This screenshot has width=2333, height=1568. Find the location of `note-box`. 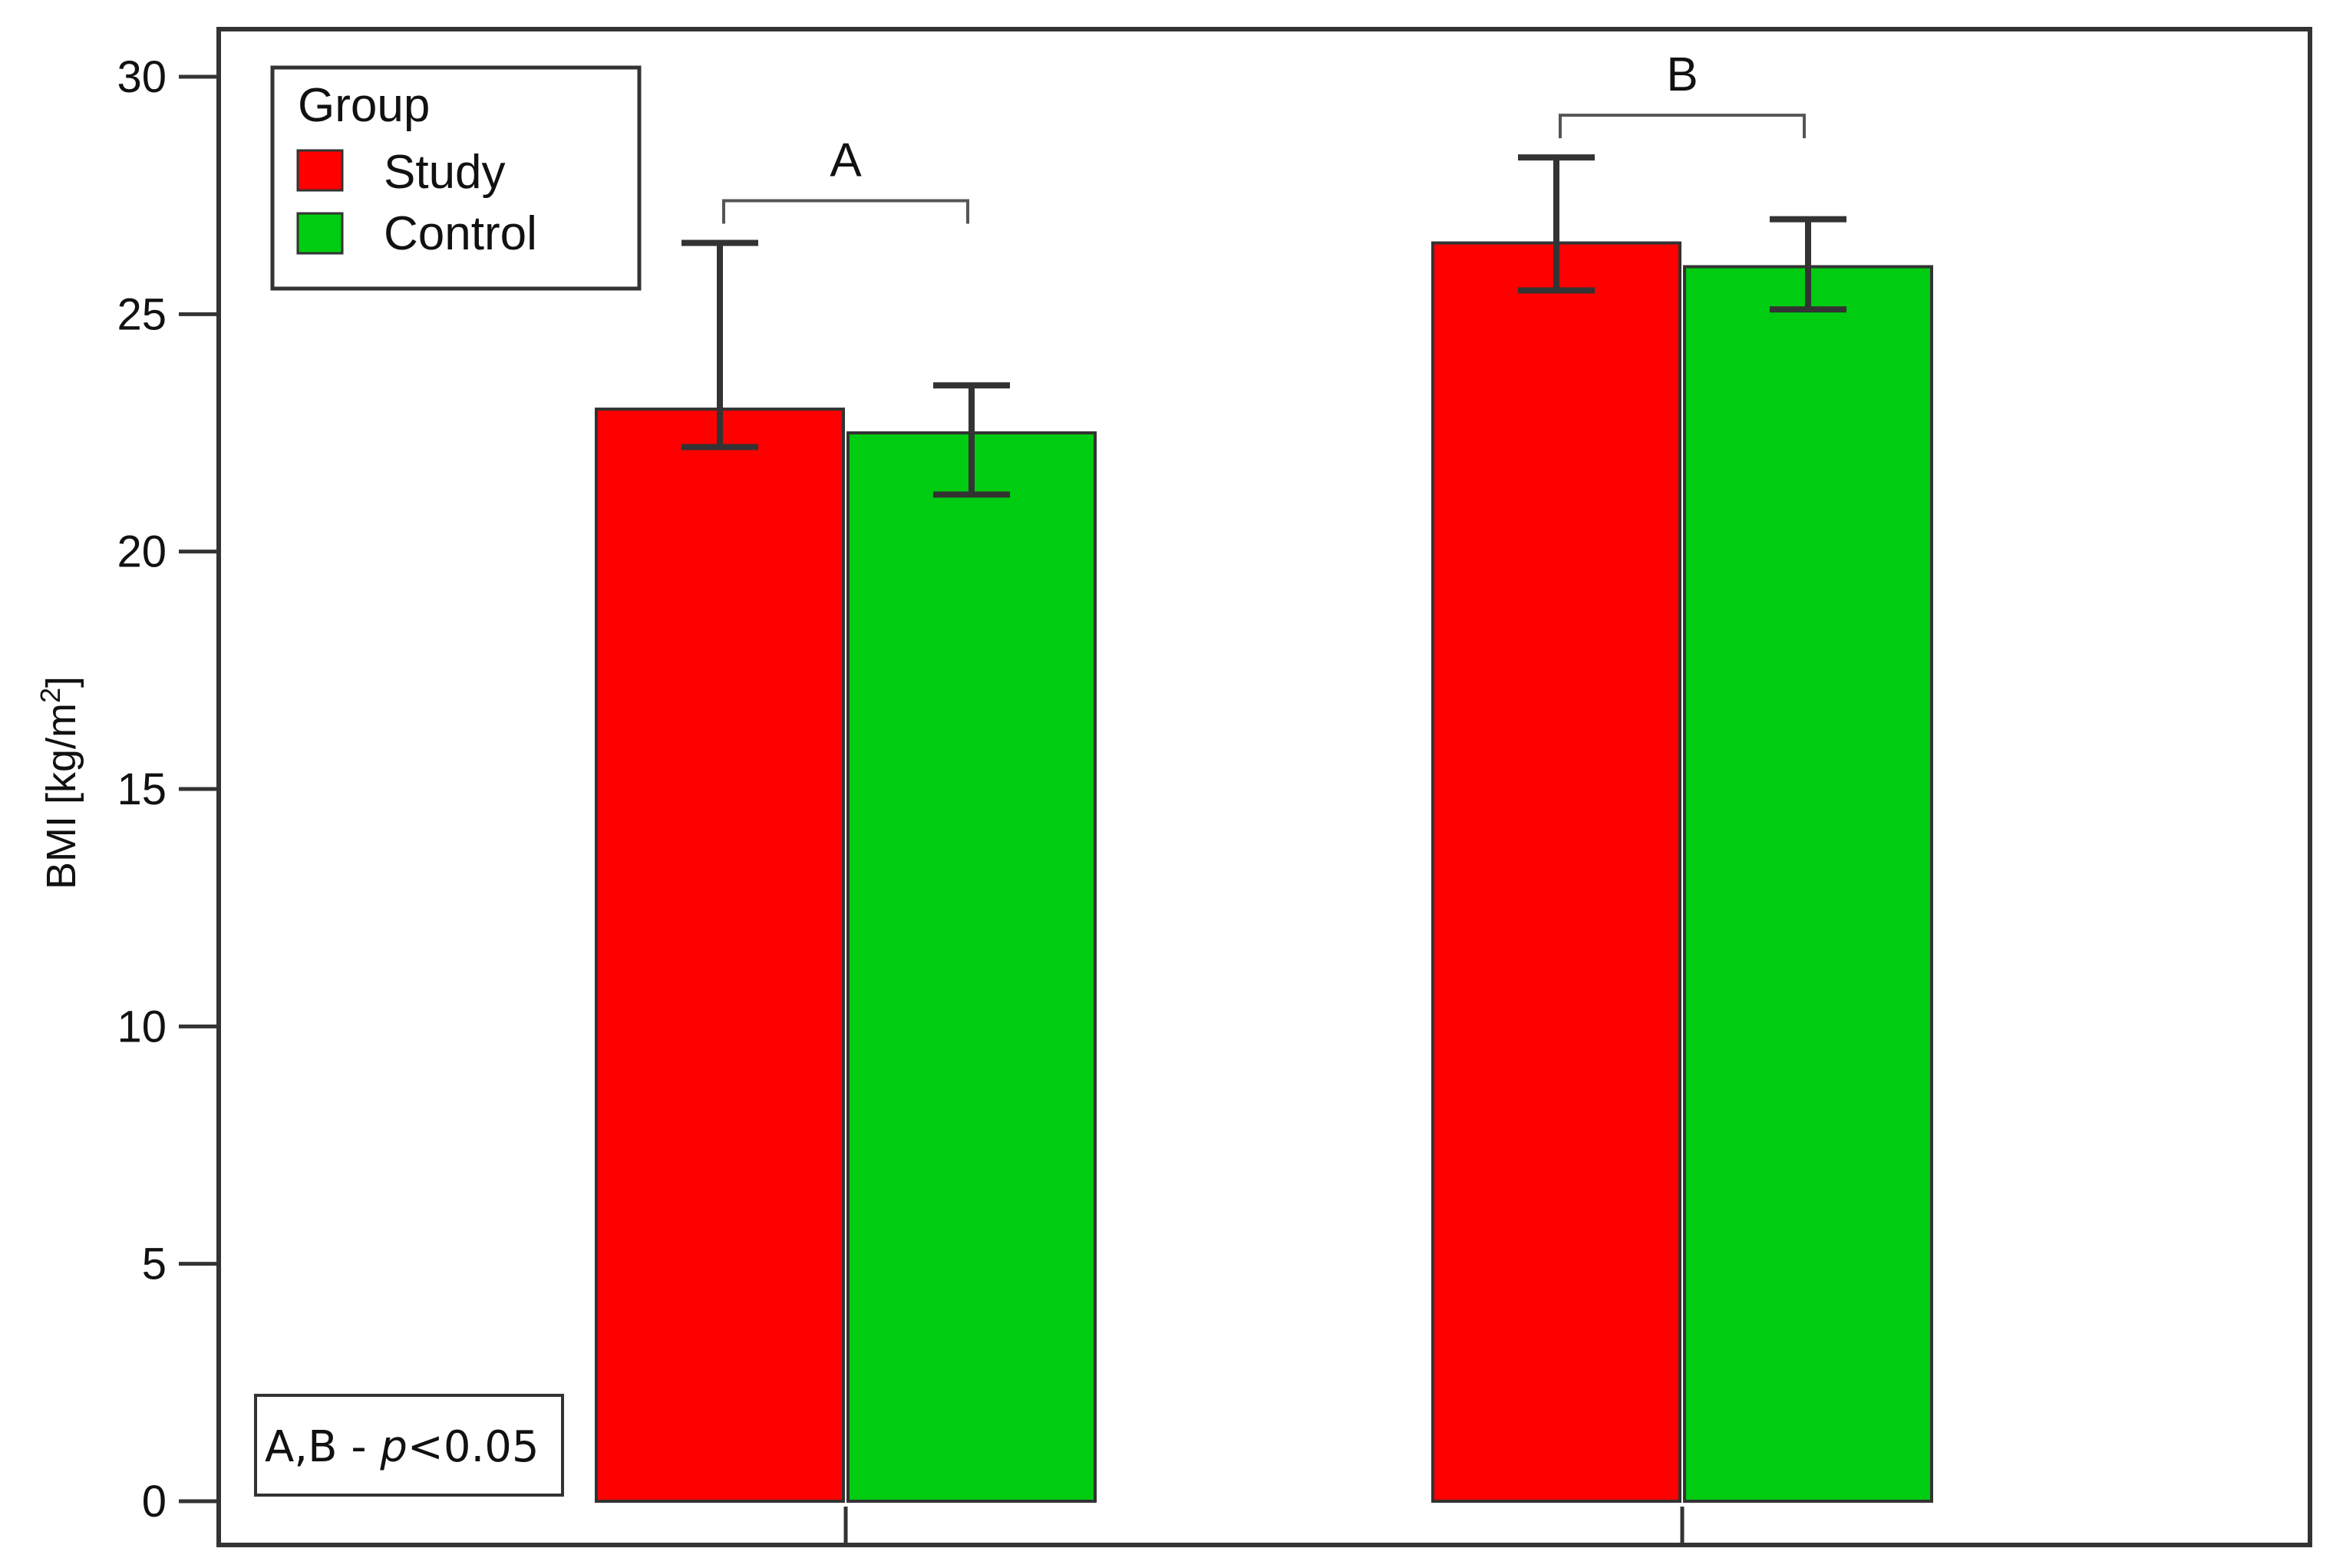

note-box is located at coordinates (409, 1445).